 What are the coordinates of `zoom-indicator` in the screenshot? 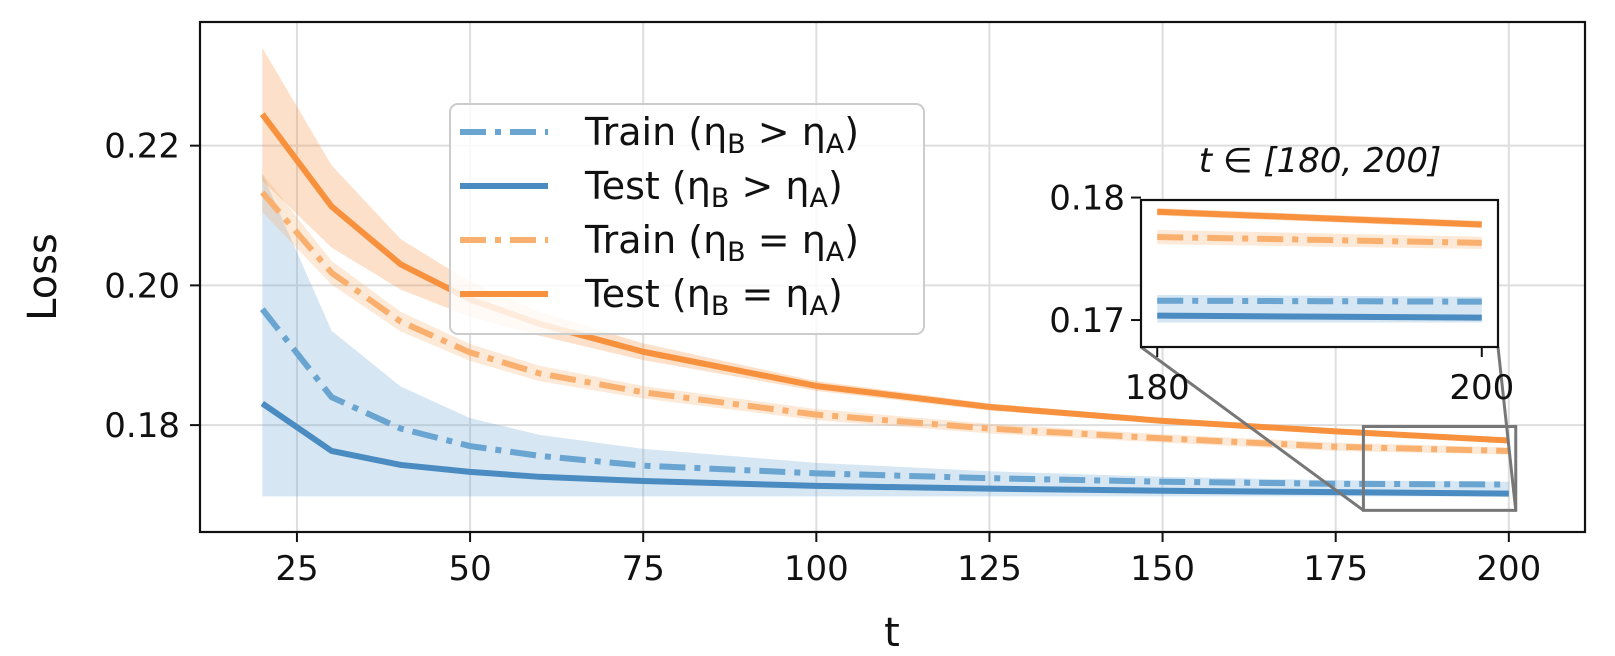 It's located at (1329, 428).